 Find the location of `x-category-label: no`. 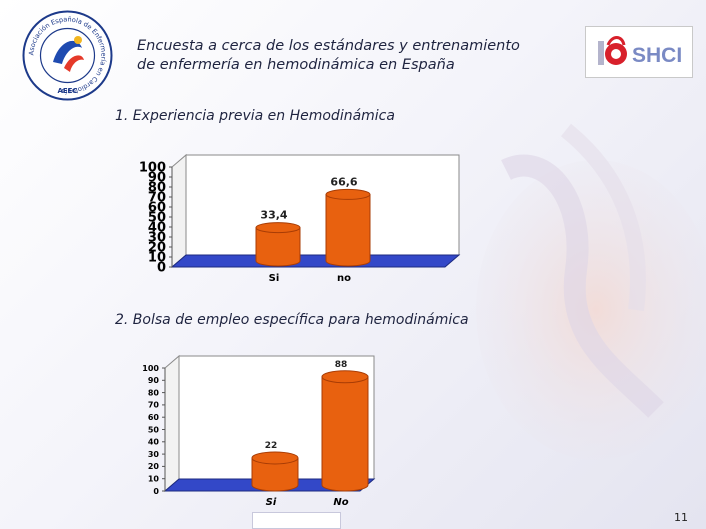

x-category-label: no is located at coordinates (344, 278).